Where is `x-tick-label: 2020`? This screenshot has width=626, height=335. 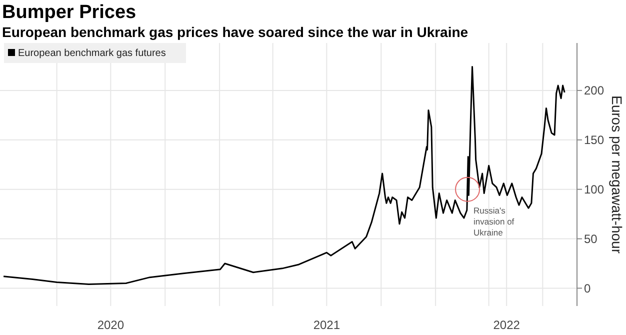 x-tick-label: 2020 is located at coordinates (110, 325).